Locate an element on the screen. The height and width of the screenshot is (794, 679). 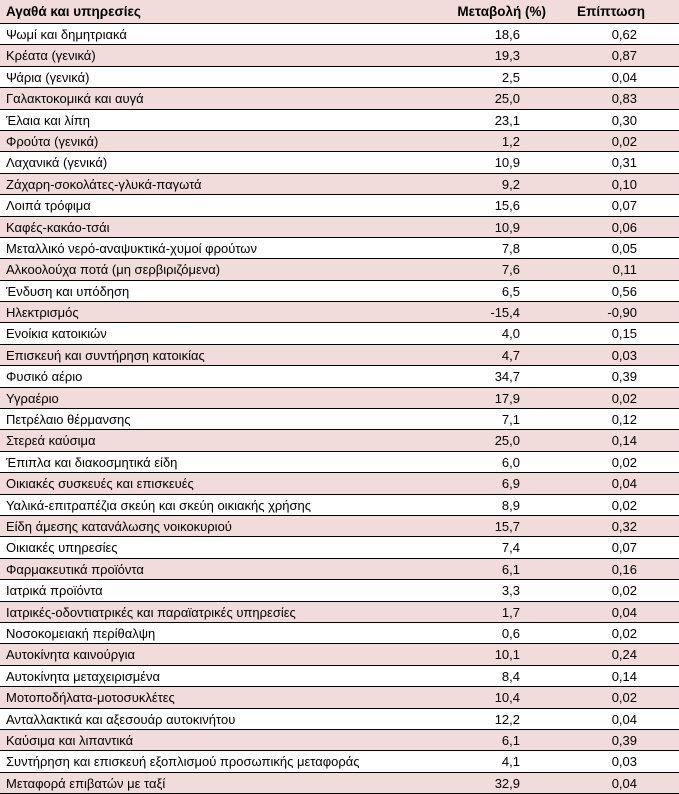
row-goods-name: Φρούτα (γενικά) is located at coordinates (52, 141).